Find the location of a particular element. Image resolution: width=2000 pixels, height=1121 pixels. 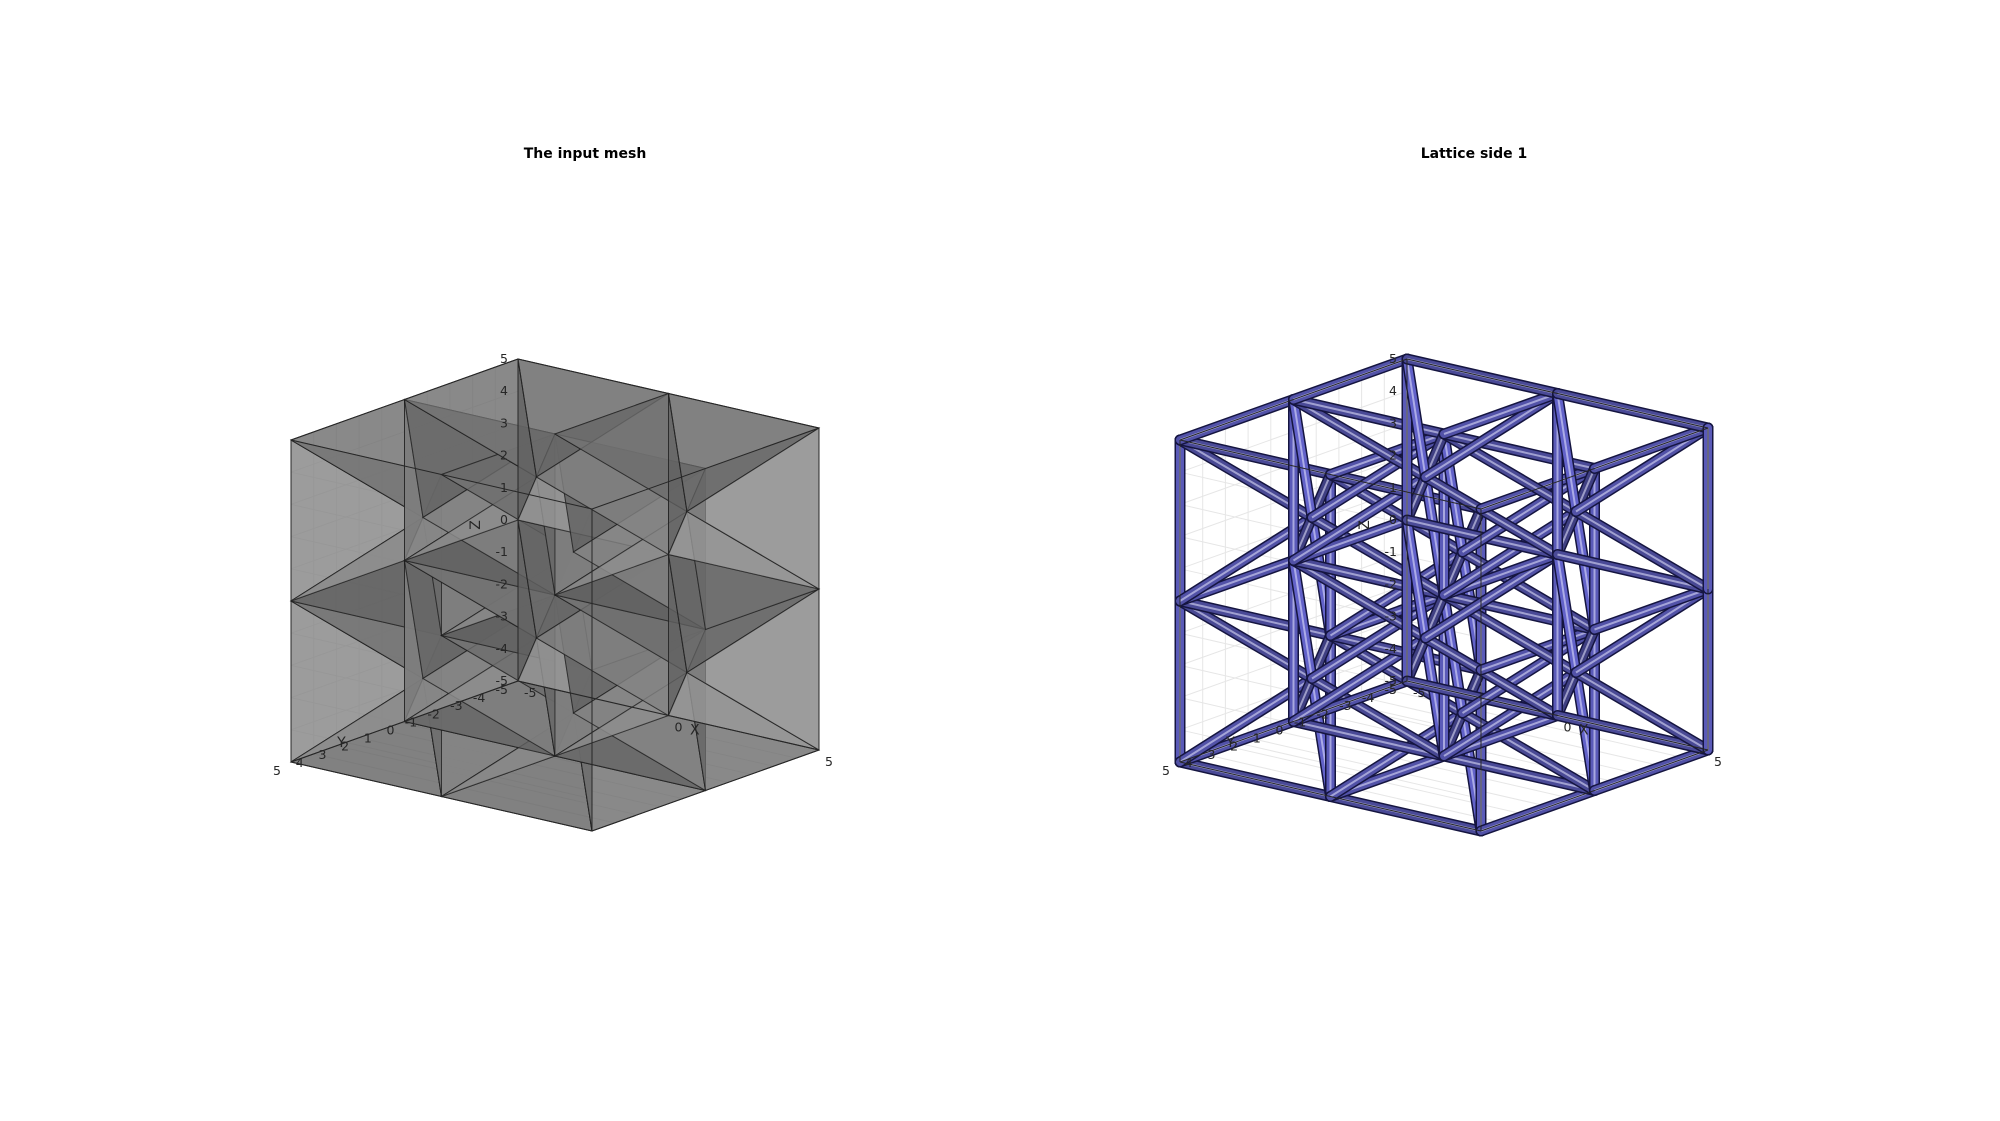

z-tick-label: -1 is located at coordinates (502, 551).